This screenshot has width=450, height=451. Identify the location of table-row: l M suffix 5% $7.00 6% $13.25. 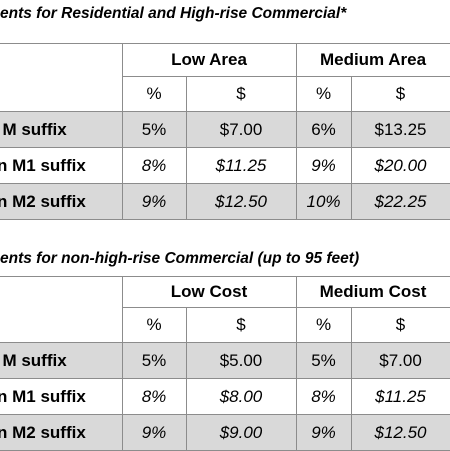
(225, 129).